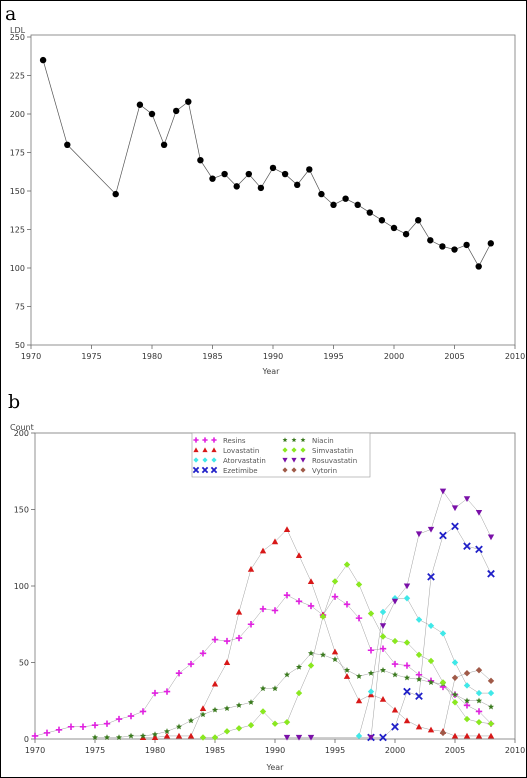  What do you see at coordinates (241, 451) in the screenshot?
I see `legend-label: Lovastatin` at bounding box center [241, 451].